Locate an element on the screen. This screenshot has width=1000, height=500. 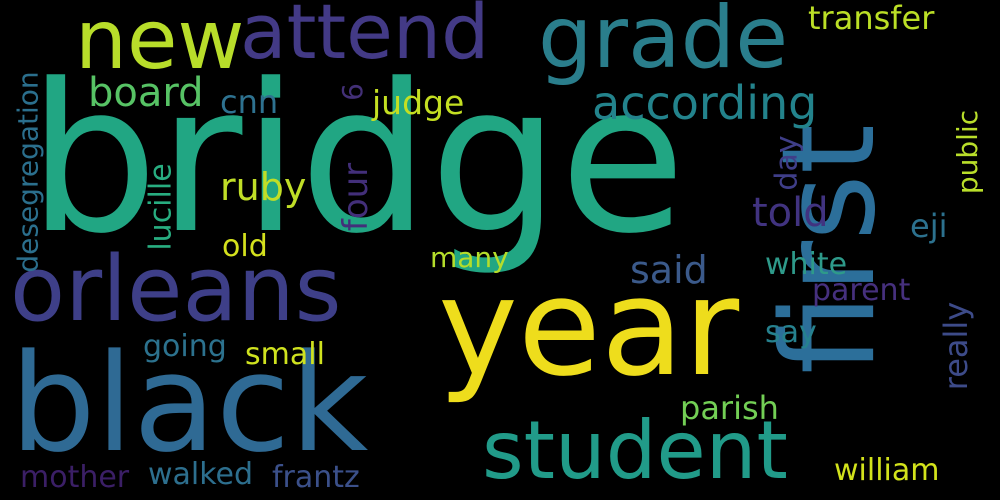
word-day: day is located at coordinates (787, 163).